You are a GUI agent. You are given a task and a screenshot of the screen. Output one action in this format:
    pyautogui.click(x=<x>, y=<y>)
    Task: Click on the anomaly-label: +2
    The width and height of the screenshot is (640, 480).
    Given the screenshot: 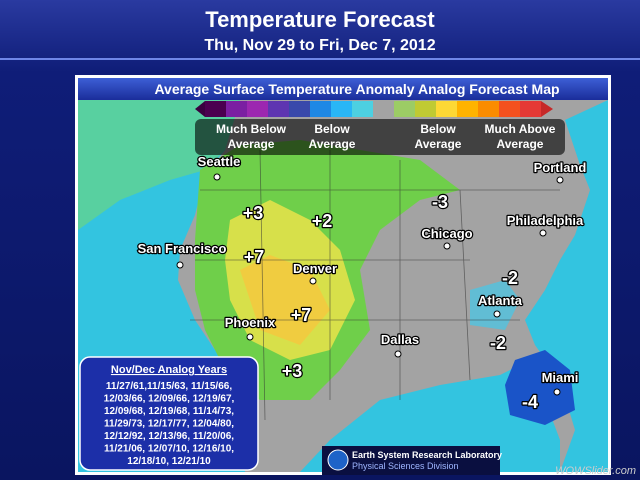 What is the action you would take?
    pyautogui.click(x=322, y=221)
    